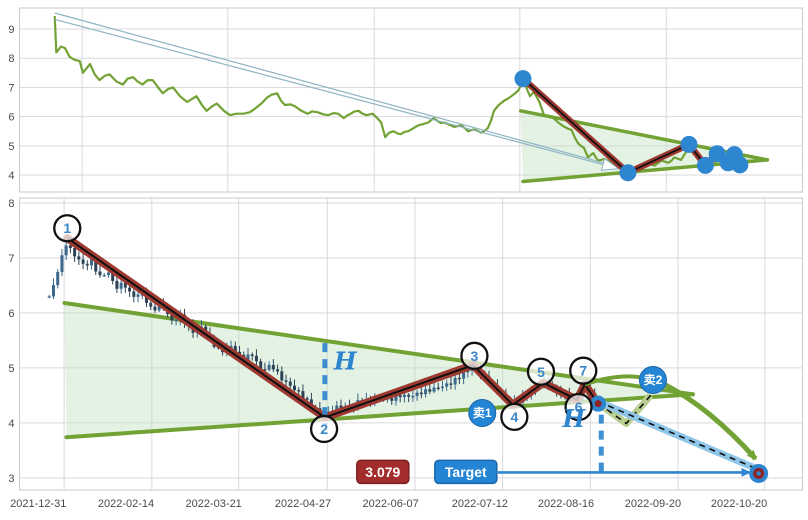  I want to click on y-tick-label: 7, so click(11, 259).